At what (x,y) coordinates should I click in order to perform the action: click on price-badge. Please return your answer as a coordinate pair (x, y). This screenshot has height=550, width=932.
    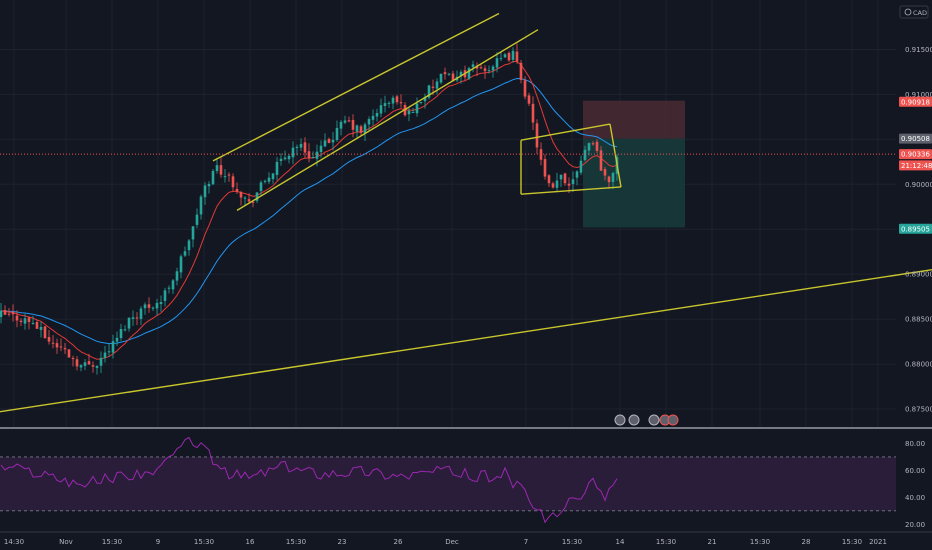
    Looking at the image, I should click on (915, 101).